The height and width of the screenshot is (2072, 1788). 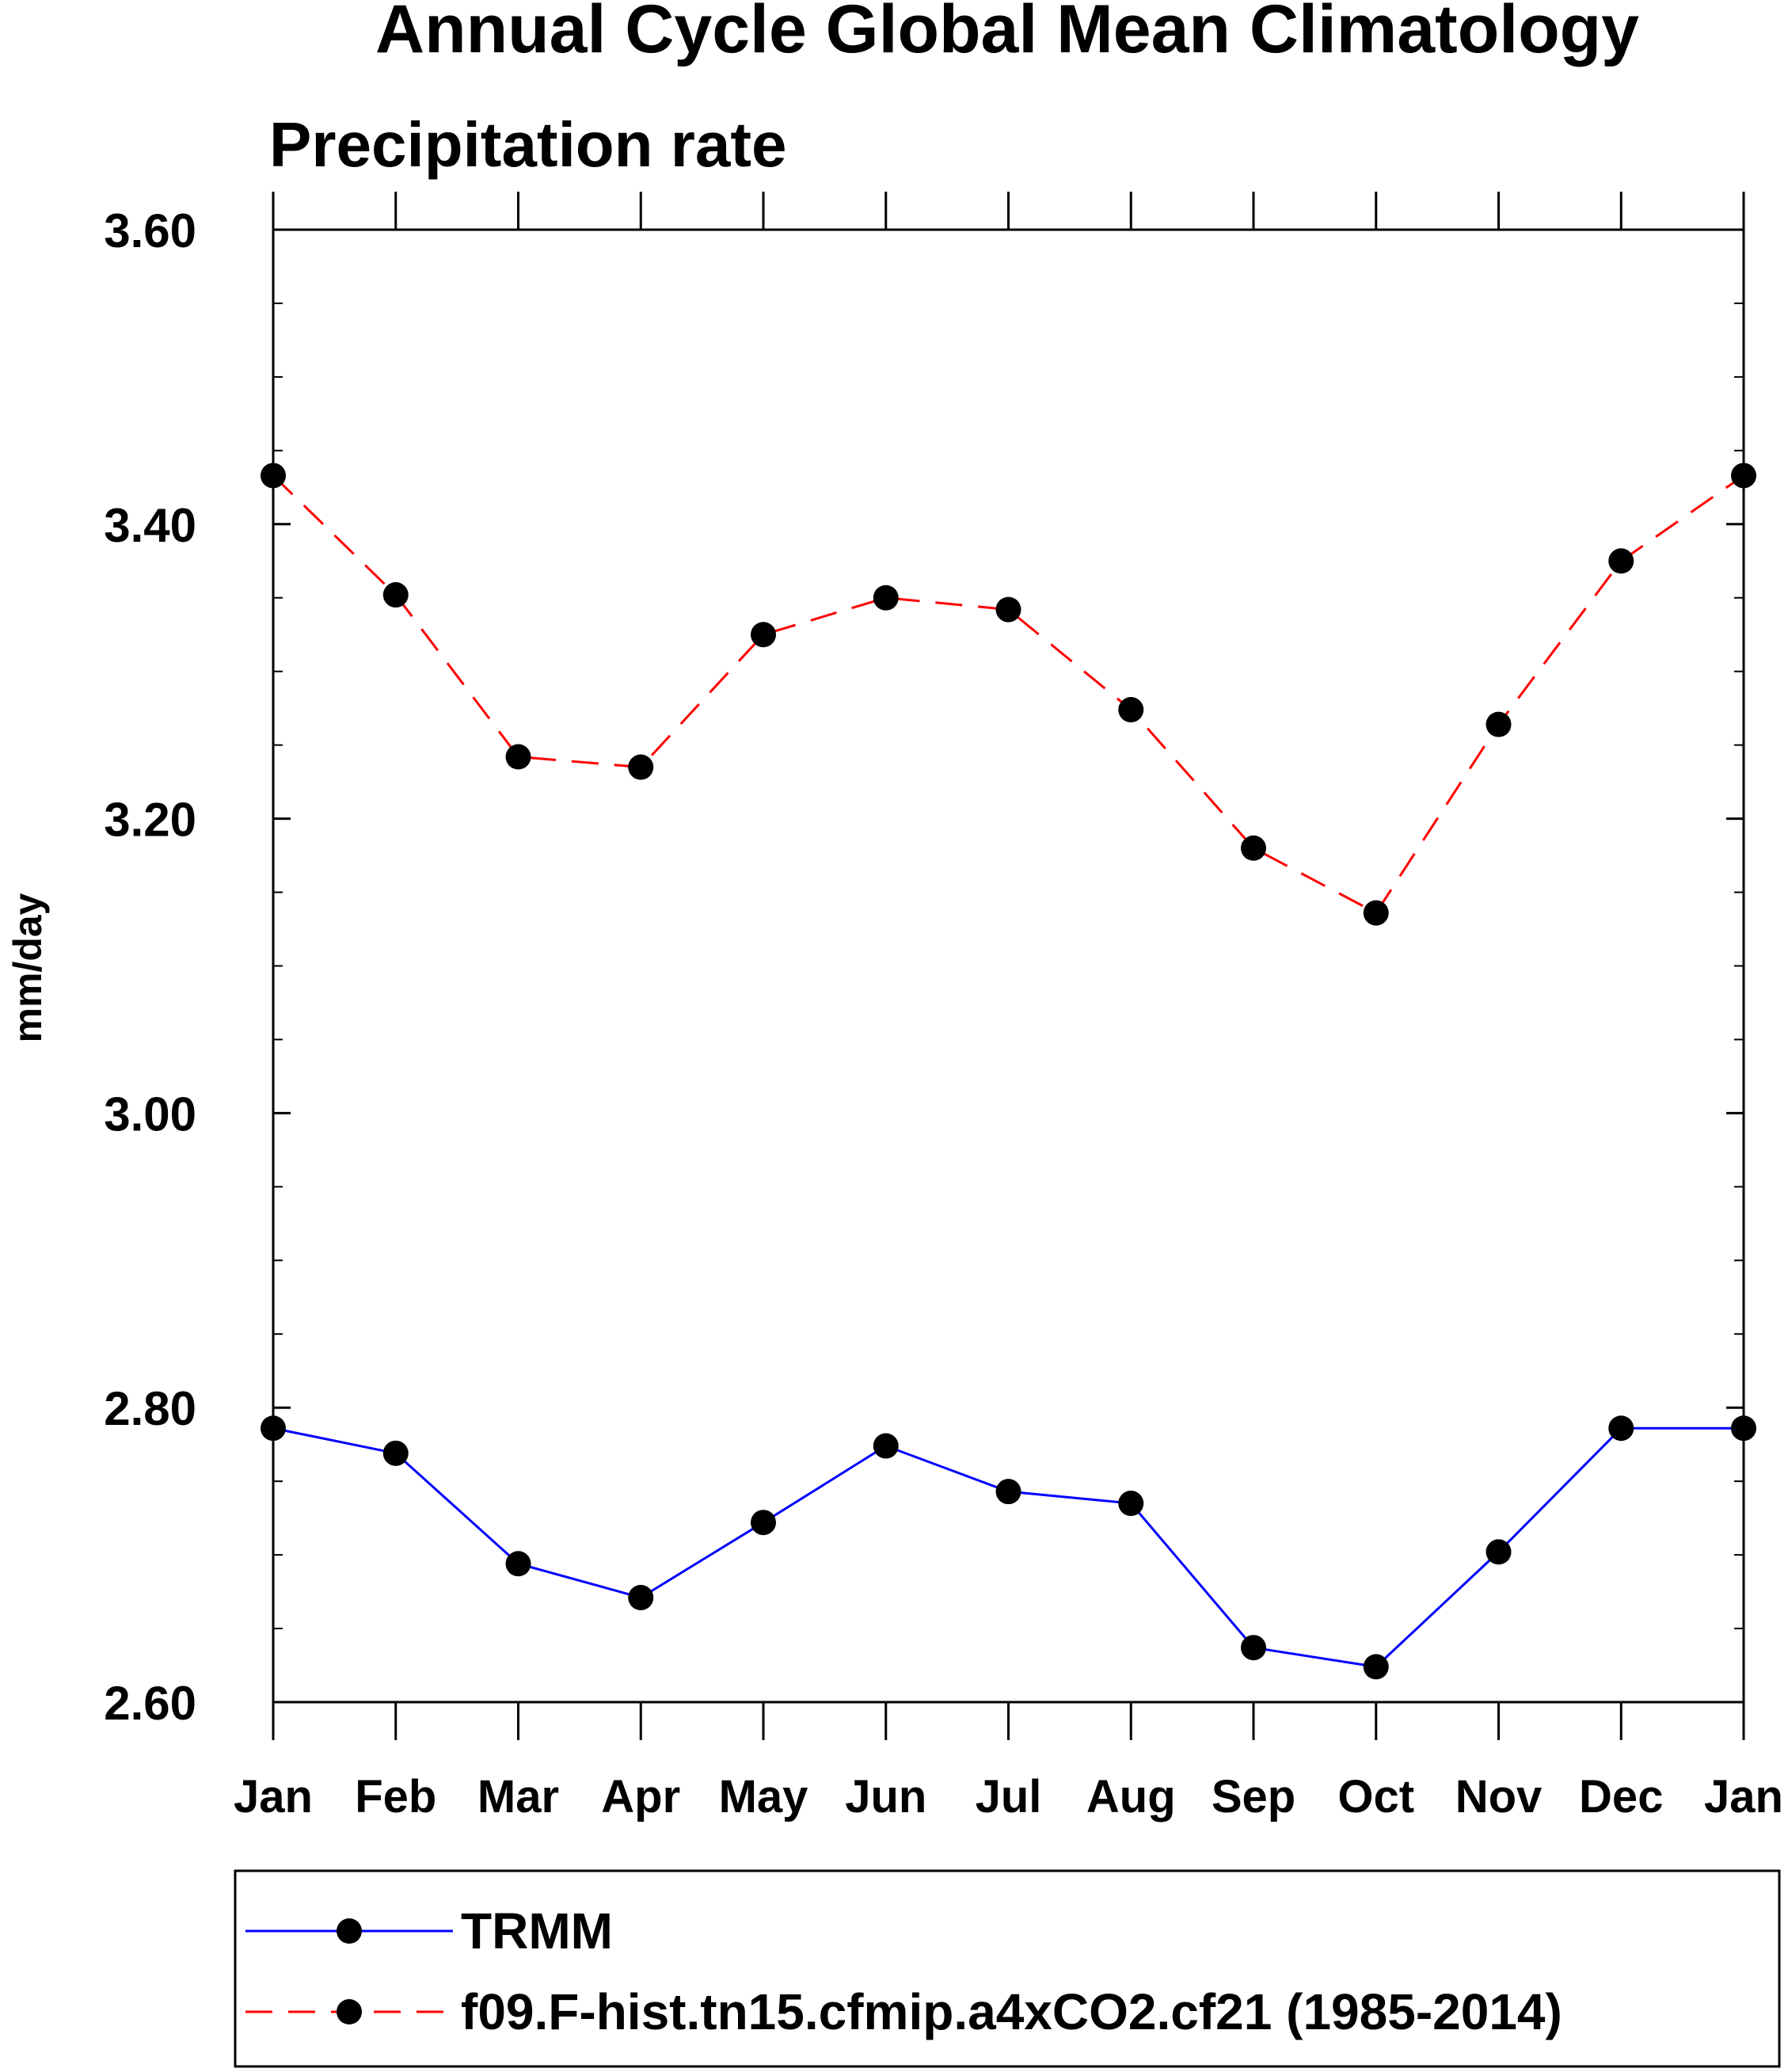 What do you see at coordinates (528, 144) in the screenshot?
I see `chart-subtitle: Precipitation rate` at bounding box center [528, 144].